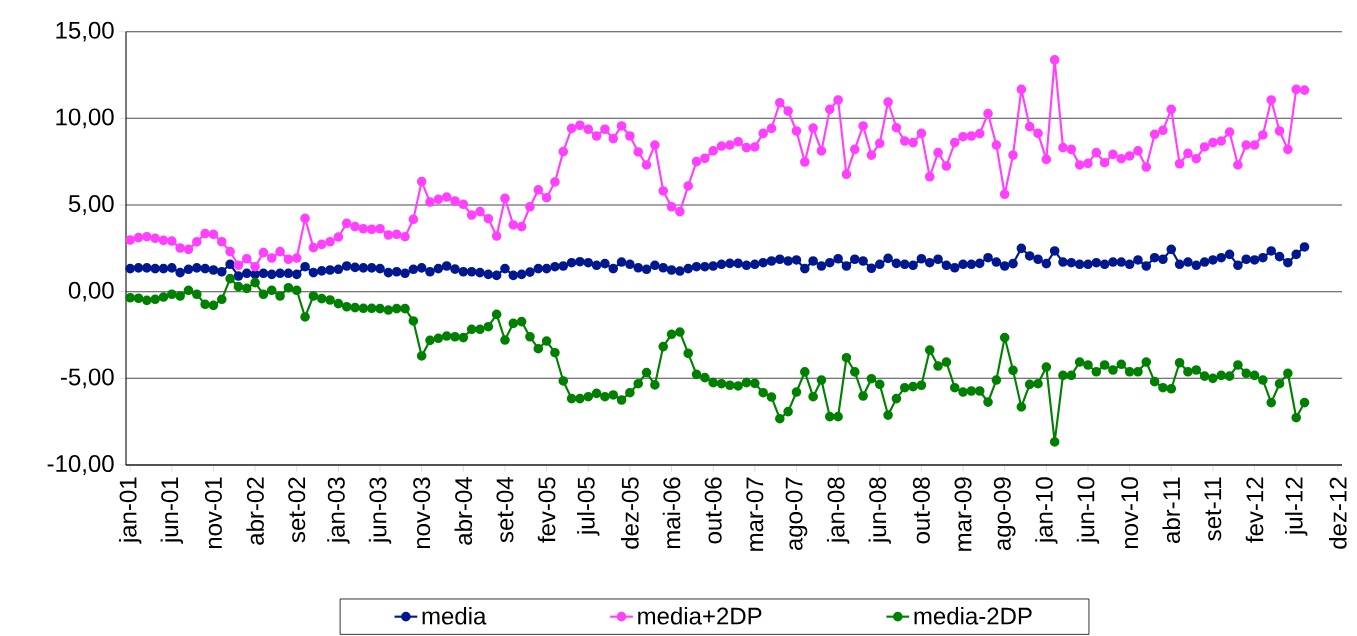 Image resolution: width=1357 pixels, height=636 pixels. I want to click on x-tick-label: dez-12, so click(1338, 513).